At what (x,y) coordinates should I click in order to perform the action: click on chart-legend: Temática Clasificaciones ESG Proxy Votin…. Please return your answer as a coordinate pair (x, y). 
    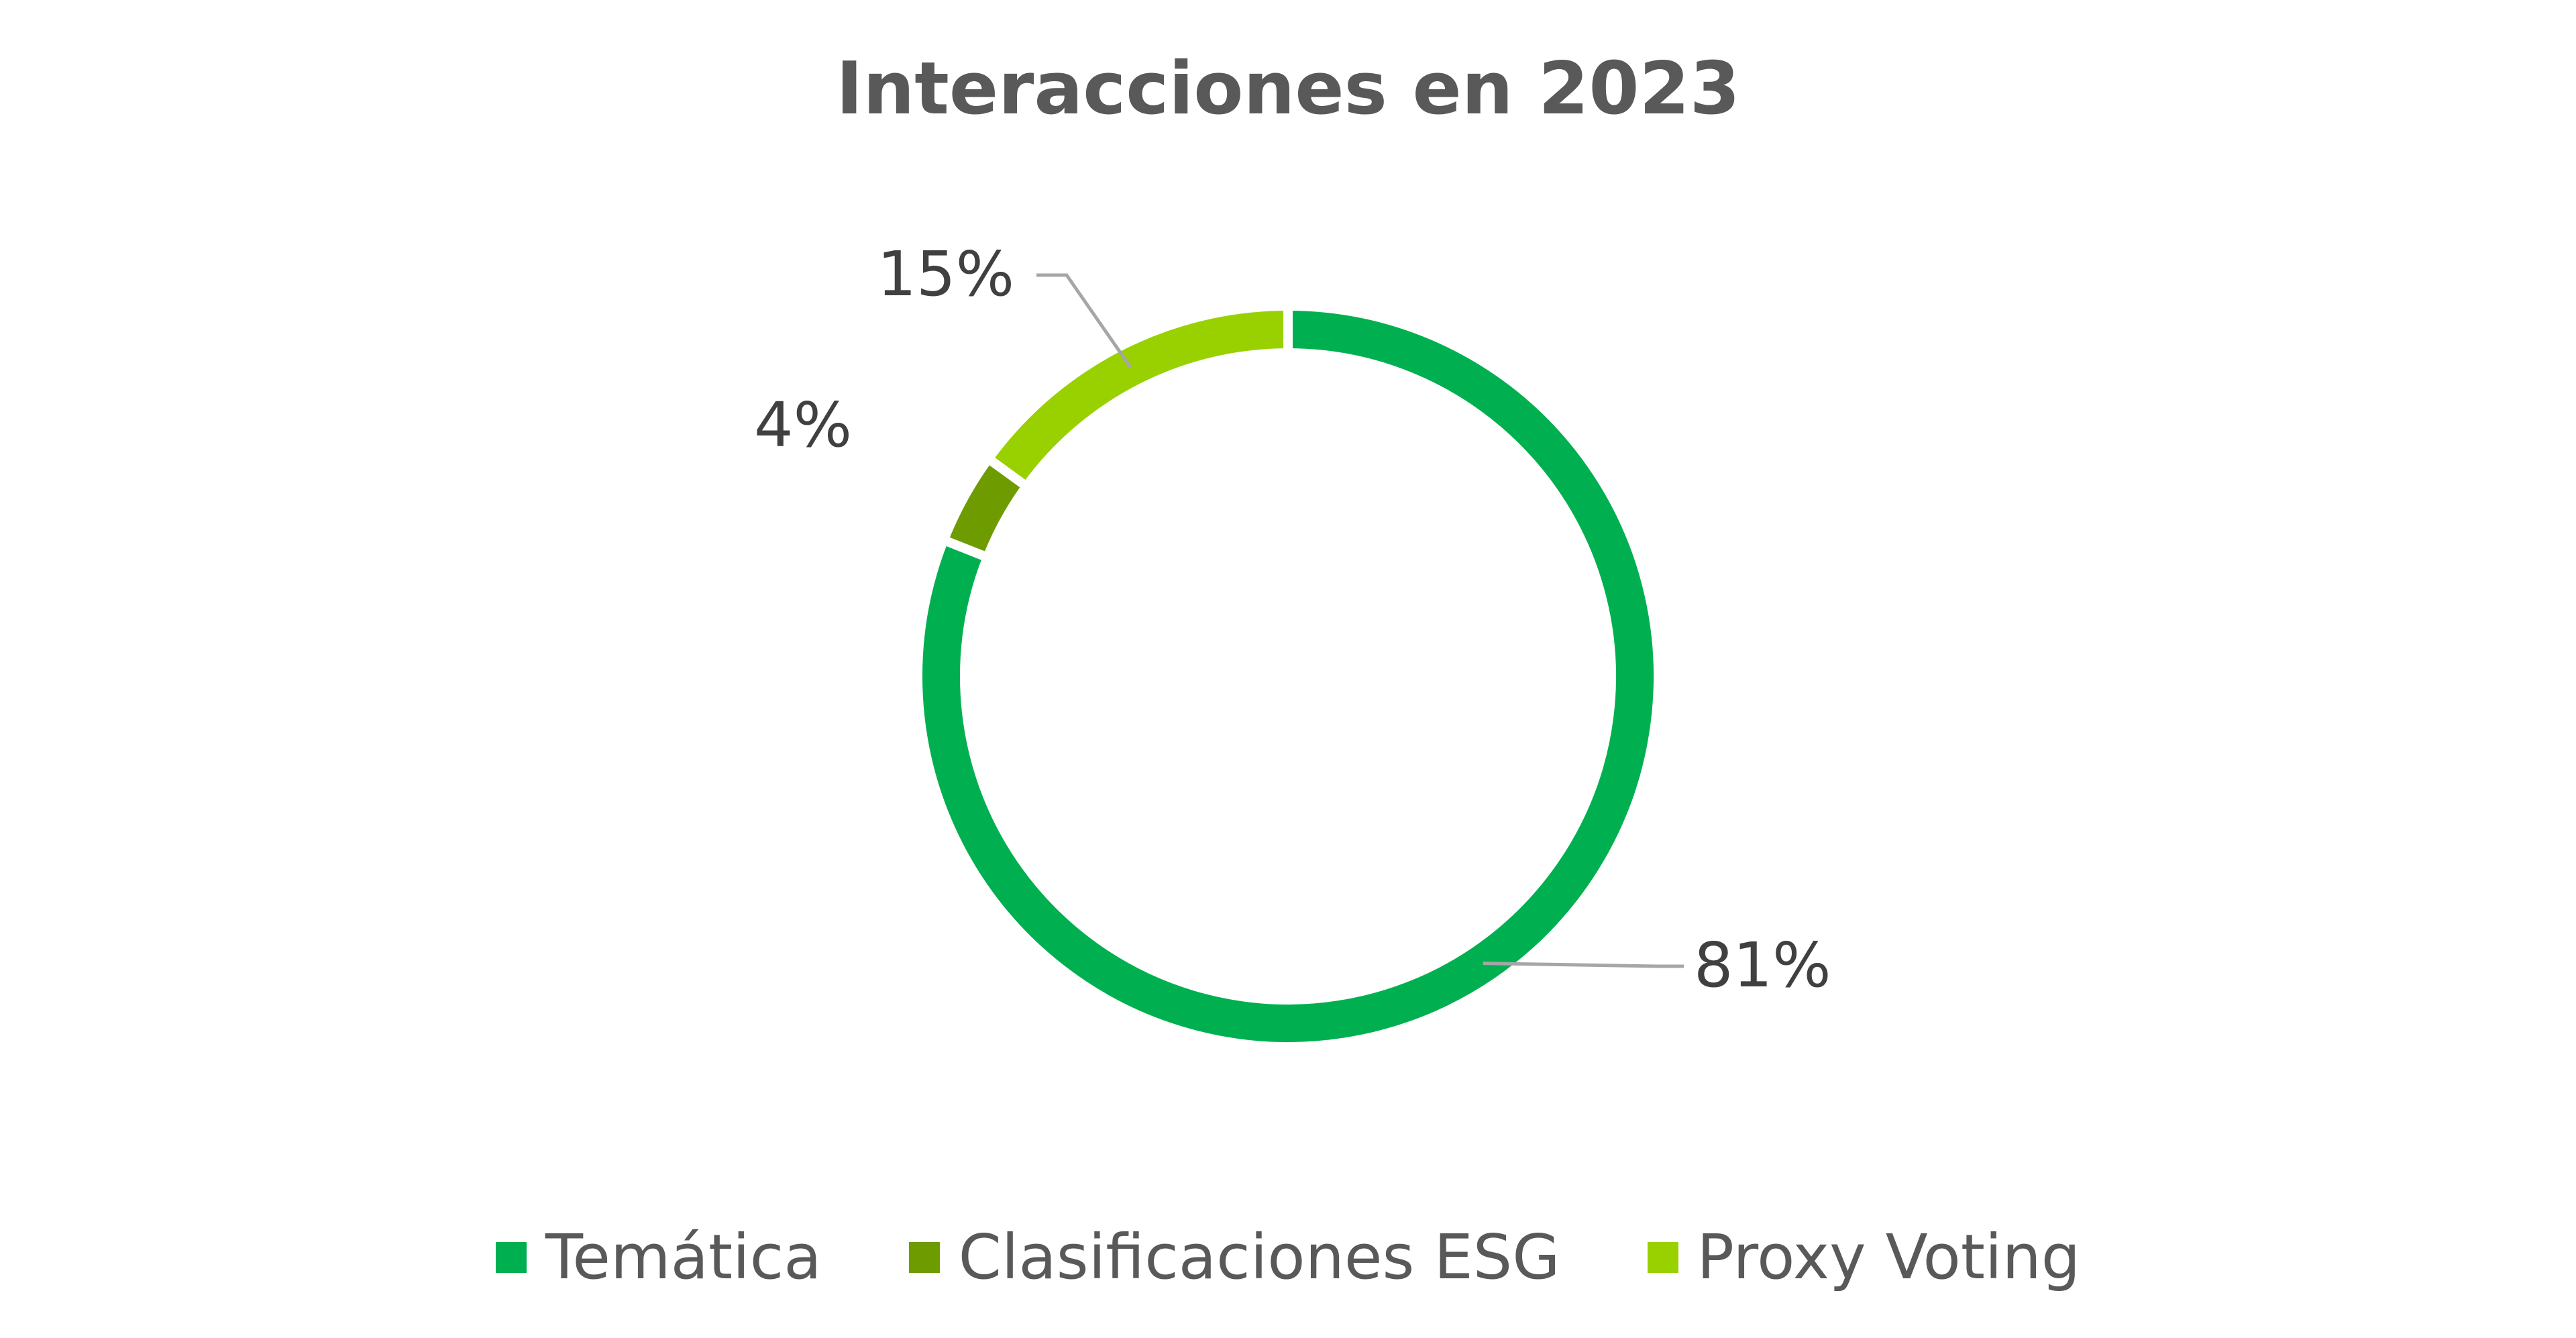
    Looking at the image, I should click on (1288, 1257).